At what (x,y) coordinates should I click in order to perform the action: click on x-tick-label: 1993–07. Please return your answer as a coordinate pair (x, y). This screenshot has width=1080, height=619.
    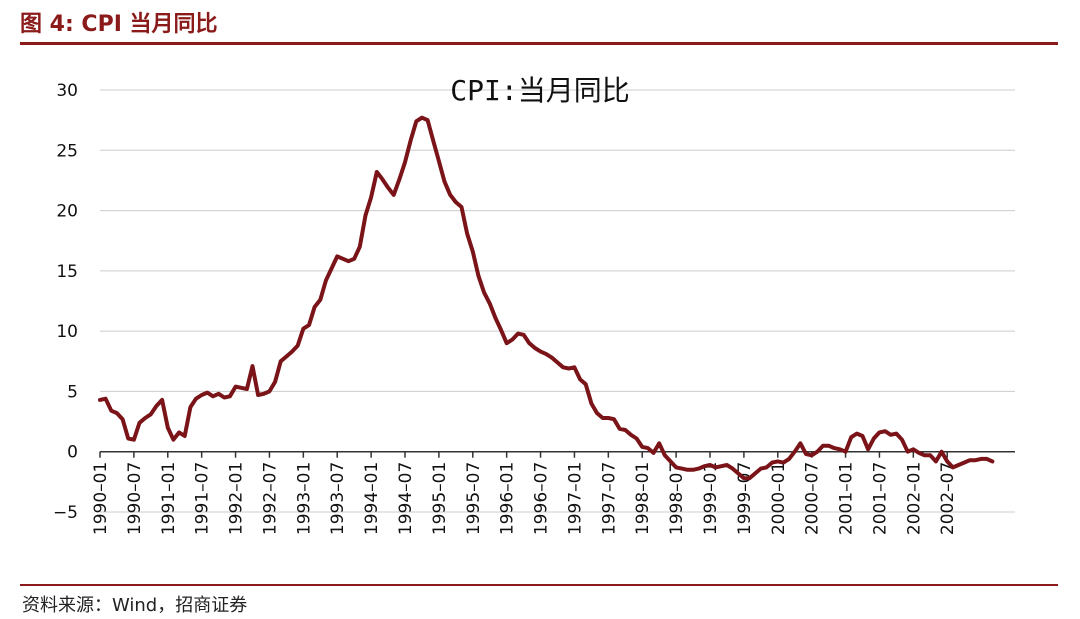
    Looking at the image, I should click on (338, 498).